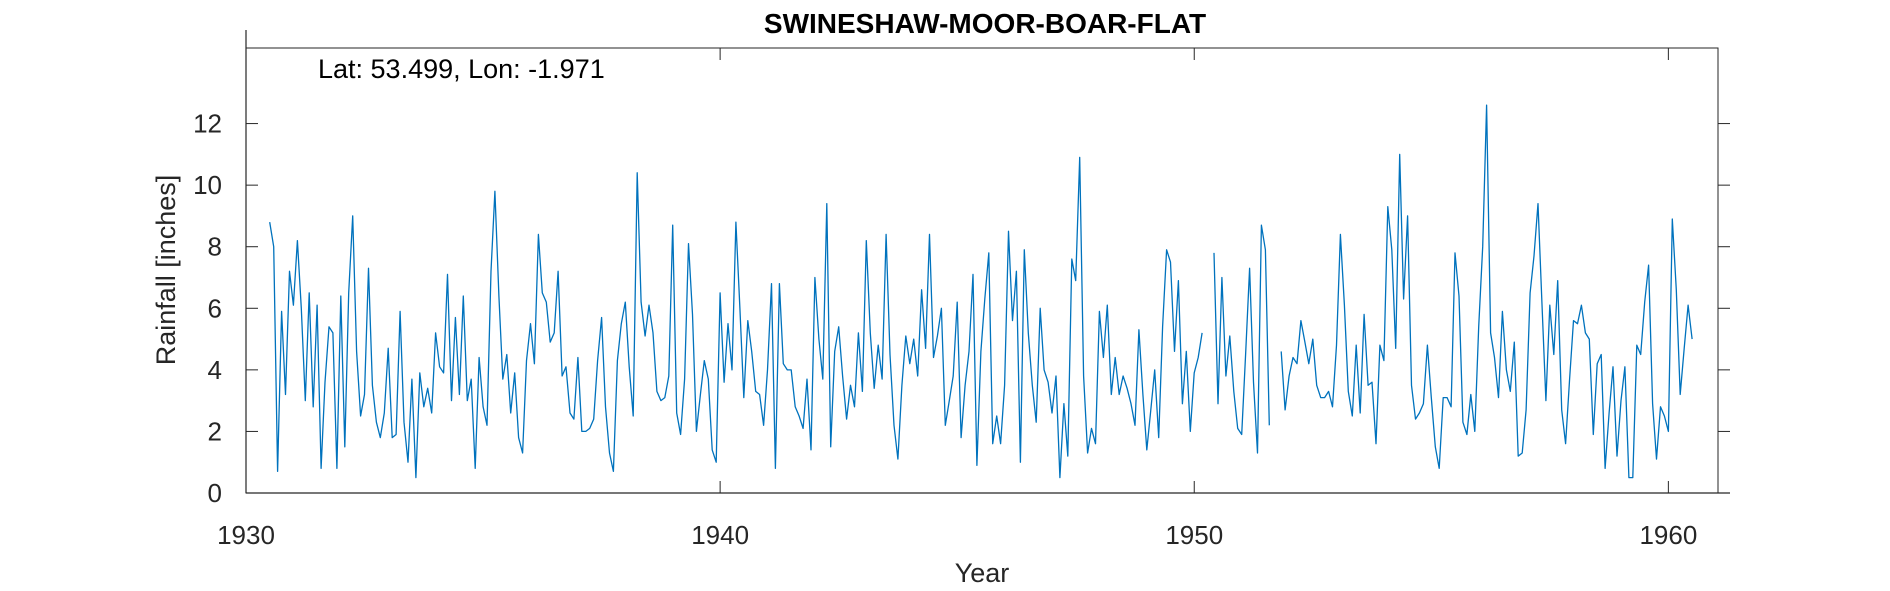 The width and height of the screenshot is (1890, 591). I want to click on x-tick-label: 1960, so click(1668, 535).